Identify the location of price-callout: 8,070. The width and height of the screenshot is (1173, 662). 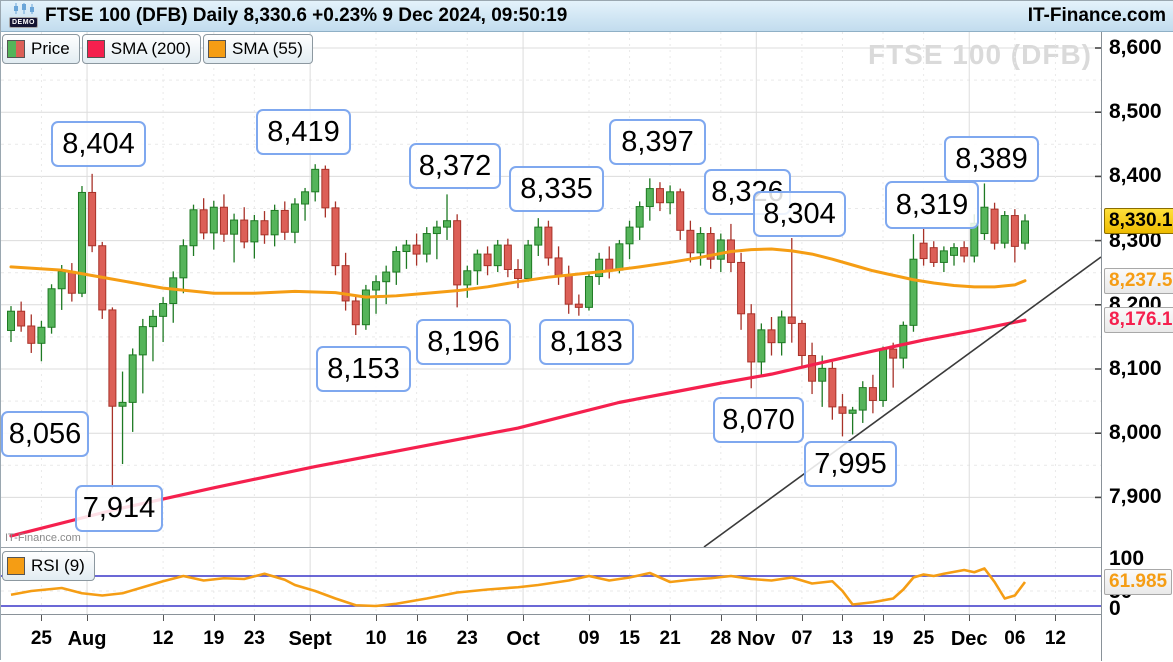
(758, 420).